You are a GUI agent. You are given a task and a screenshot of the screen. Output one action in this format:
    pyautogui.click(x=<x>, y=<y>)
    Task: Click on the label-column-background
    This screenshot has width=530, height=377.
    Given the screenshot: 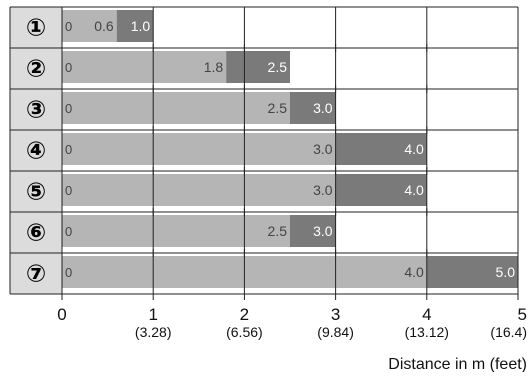 What is the action you would take?
    pyautogui.click(x=36, y=150)
    